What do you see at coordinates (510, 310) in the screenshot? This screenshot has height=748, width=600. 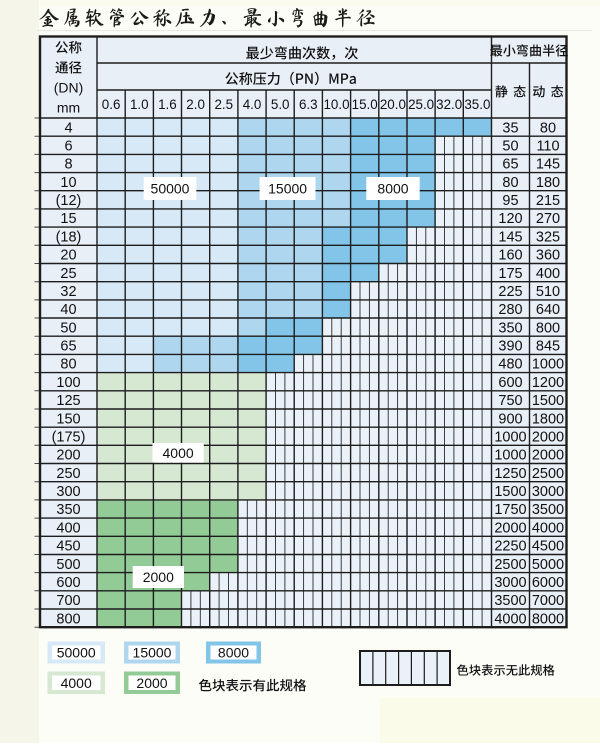 I see `svg-text: 280` at bounding box center [510, 310].